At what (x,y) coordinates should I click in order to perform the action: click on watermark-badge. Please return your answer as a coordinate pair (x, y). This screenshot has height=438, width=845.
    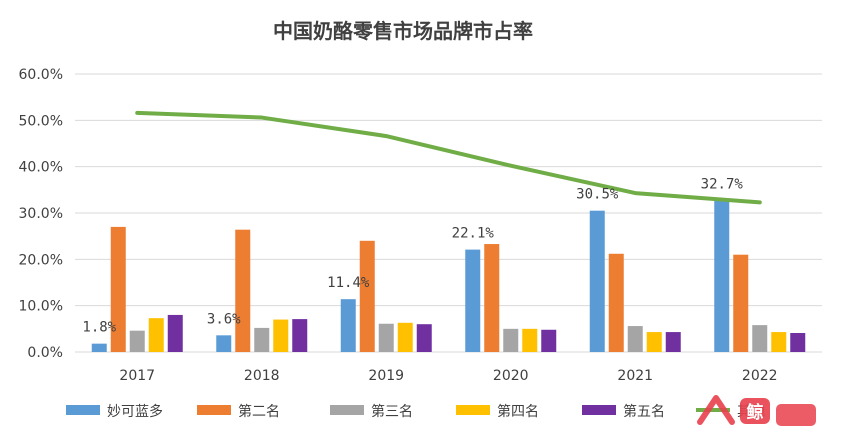
    Looking at the image, I should click on (755, 411).